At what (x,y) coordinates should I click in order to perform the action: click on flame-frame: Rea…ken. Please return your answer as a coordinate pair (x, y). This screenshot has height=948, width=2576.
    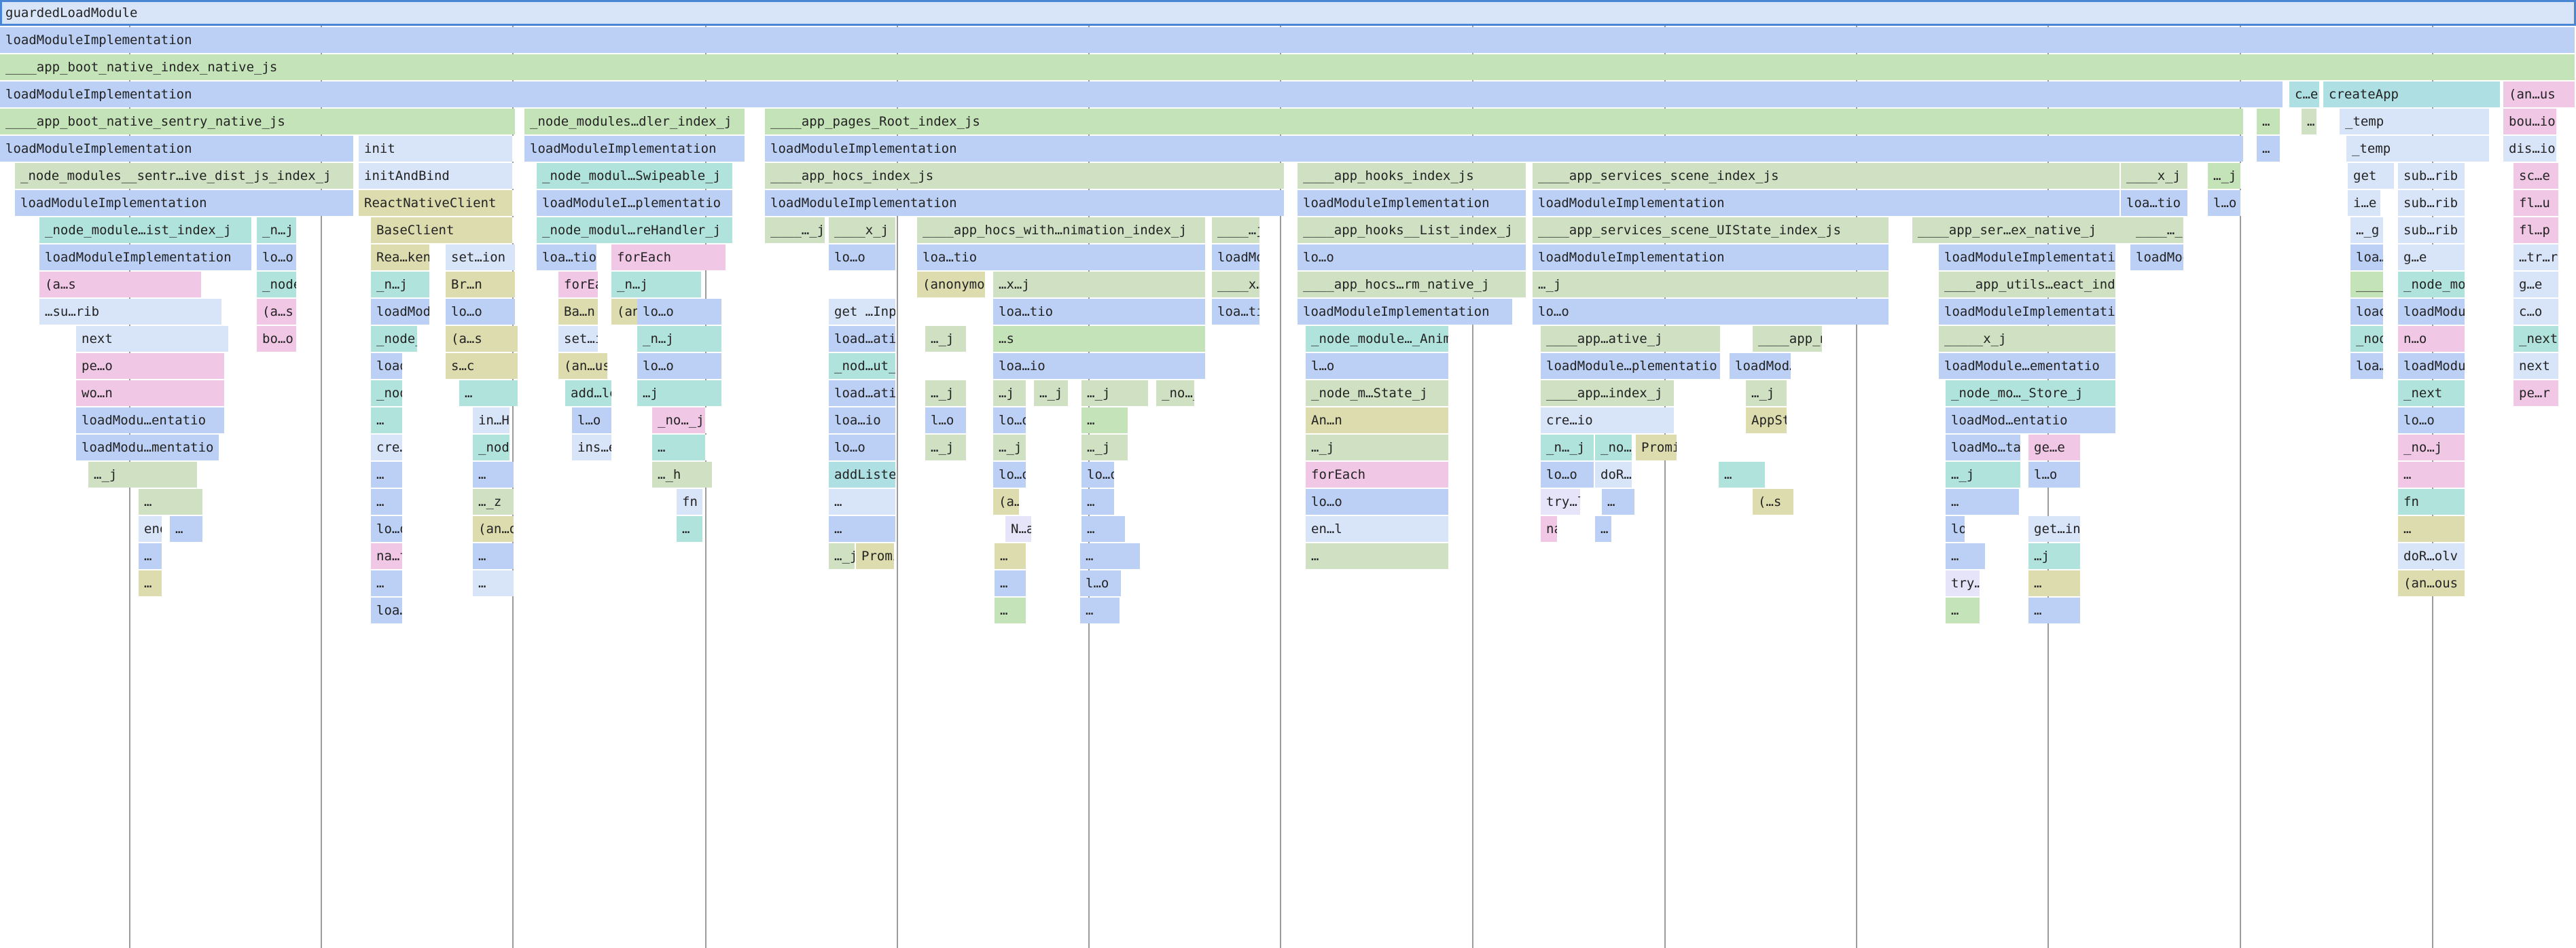
    Looking at the image, I should click on (401, 257).